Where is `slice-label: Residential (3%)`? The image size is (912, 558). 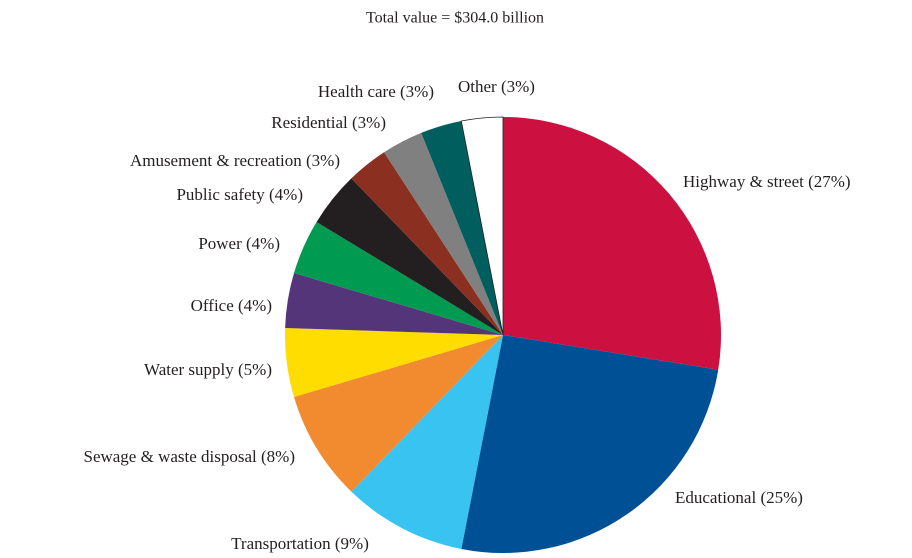 slice-label: Residential (3%) is located at coordinates (328, 122).